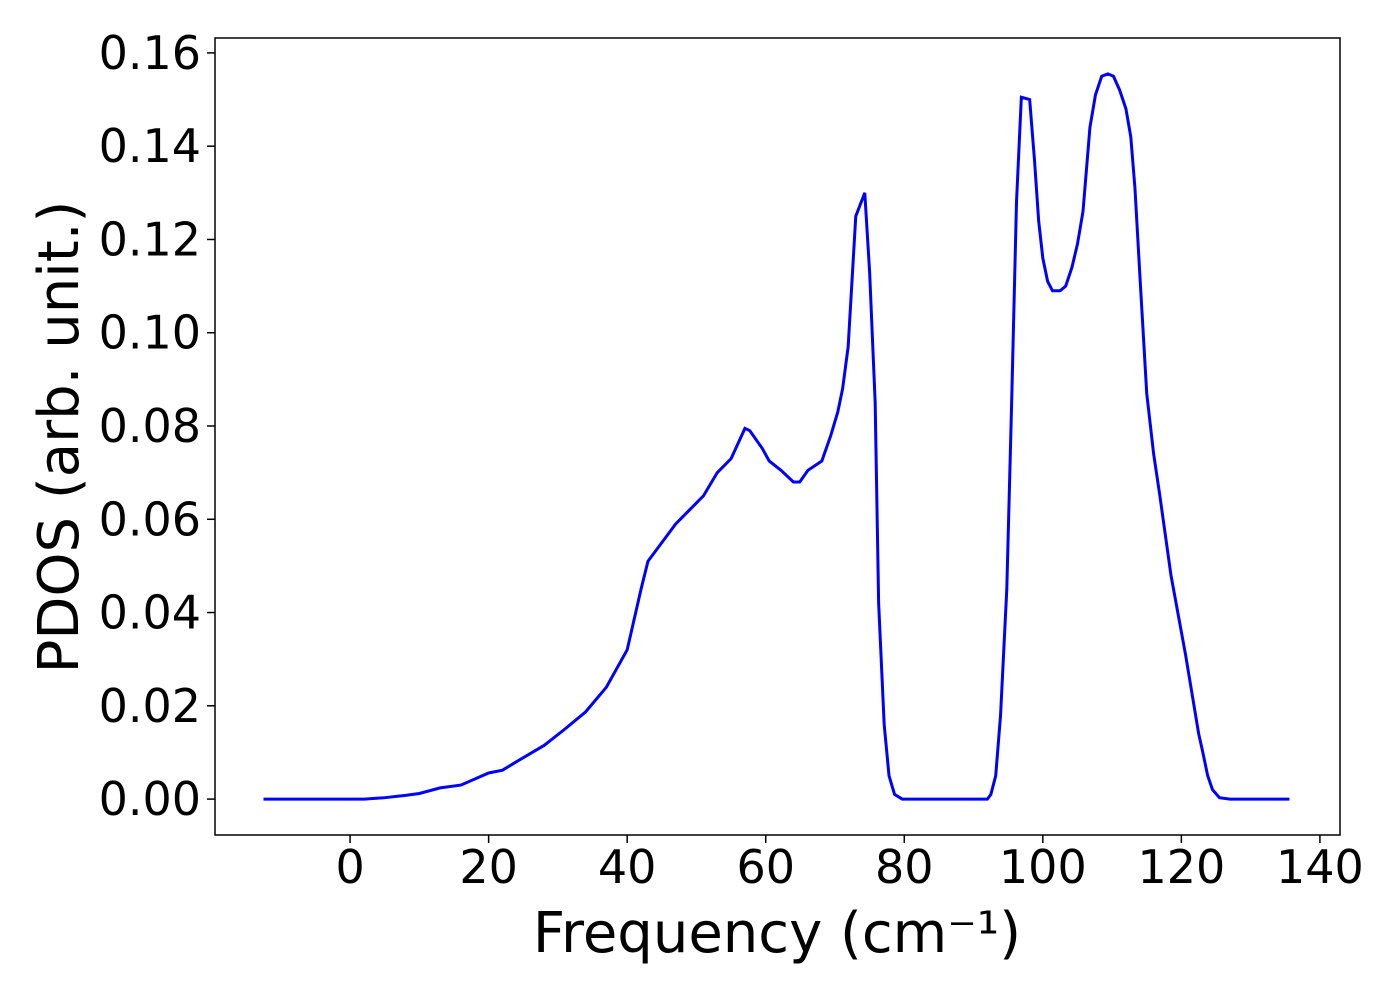 This screenshot has width=1400, height=1000. Describe the element at coordinates (59, 437) in the screenshot. I see `y-axis-label: PDOS (arb. unit.)` at that location.